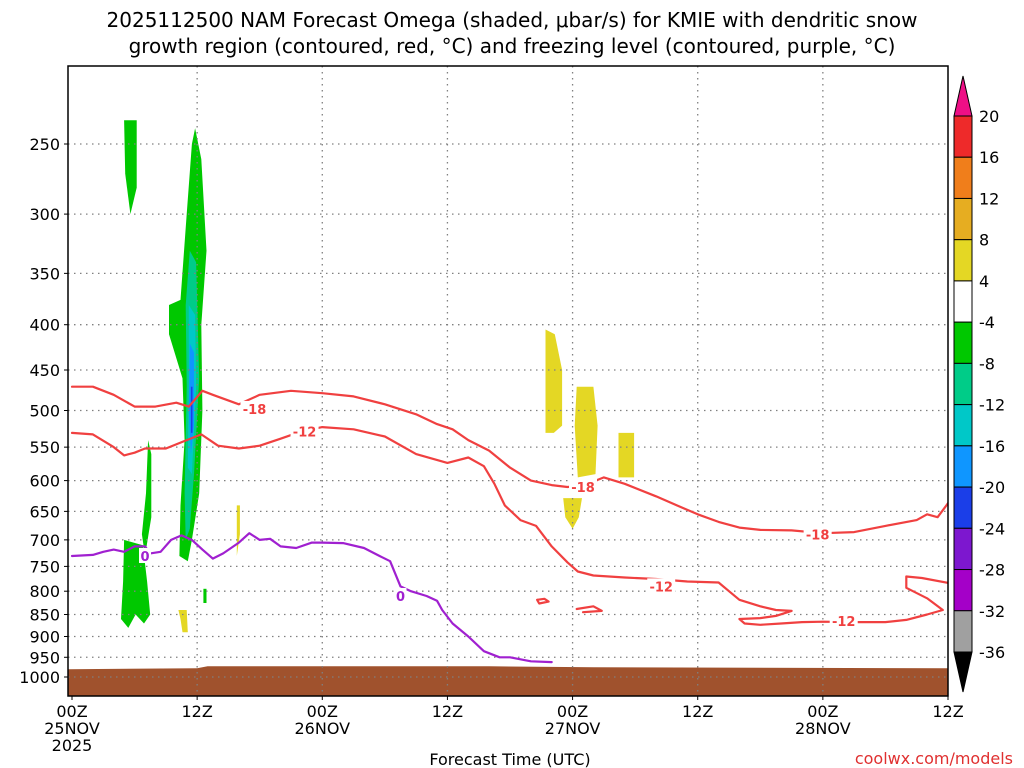 The height and width of the screenshot is (768, 1024). I want to click on x-tick-label-t48-1: 00Z, so click(572, 711).